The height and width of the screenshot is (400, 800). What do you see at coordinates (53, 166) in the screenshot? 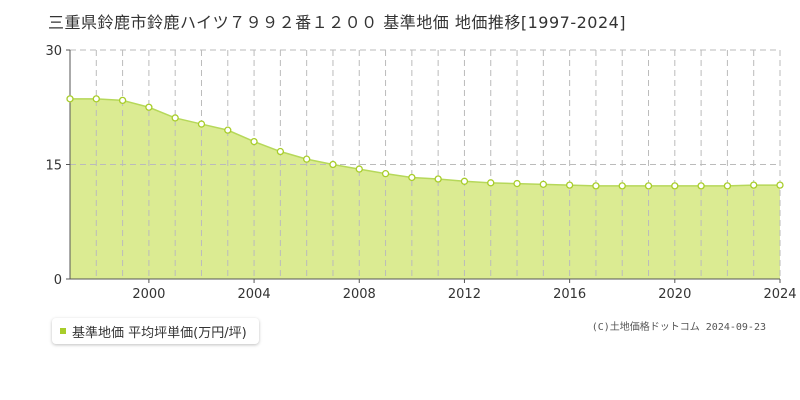
I see `y-tick-label: 15` at bounding box center [53, 166].